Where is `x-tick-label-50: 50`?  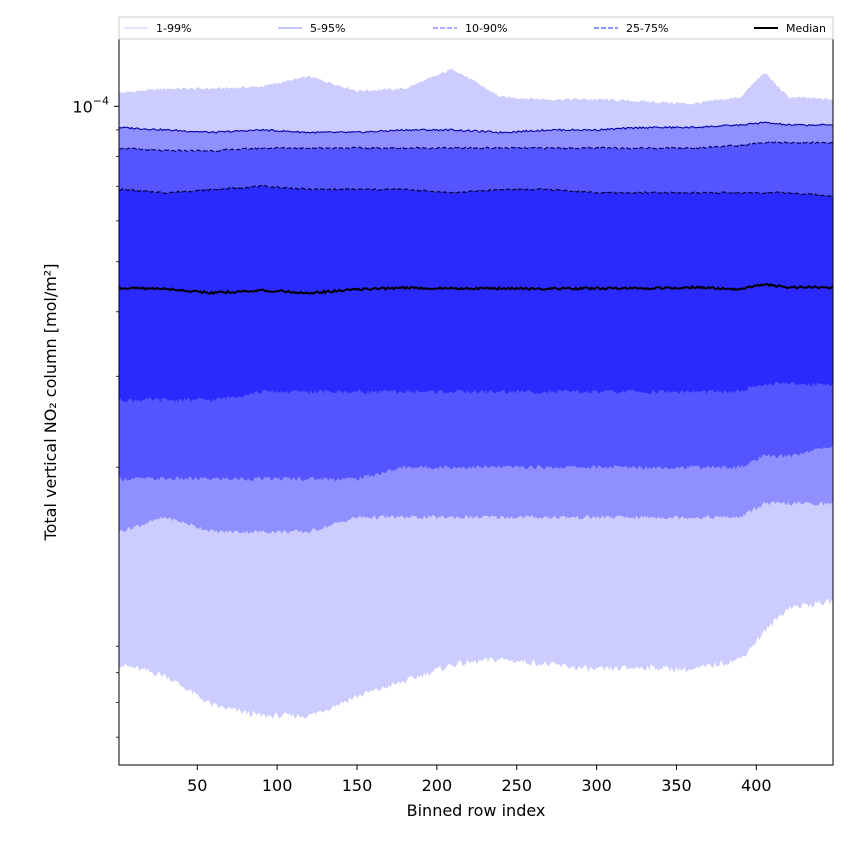
x-tick-label-50: 50 is located at coordinates (197, 785).